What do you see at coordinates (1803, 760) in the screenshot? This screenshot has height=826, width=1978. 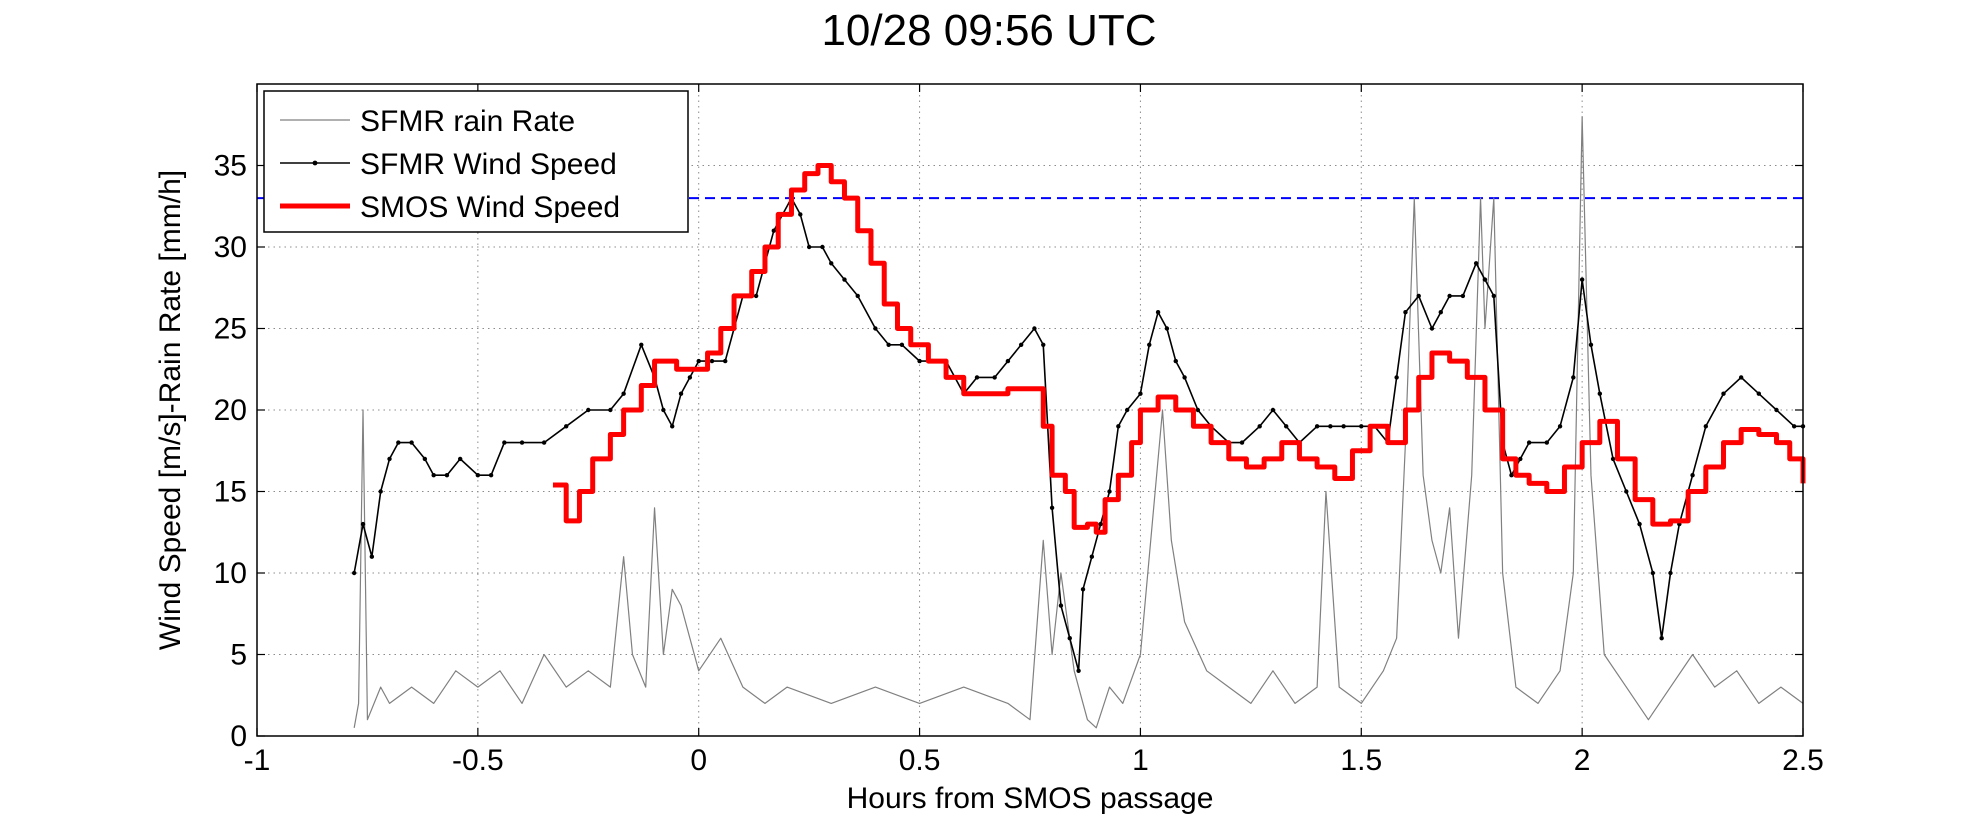 I see `x-tick-label: 2.5` at bounding box center [1803, 760].